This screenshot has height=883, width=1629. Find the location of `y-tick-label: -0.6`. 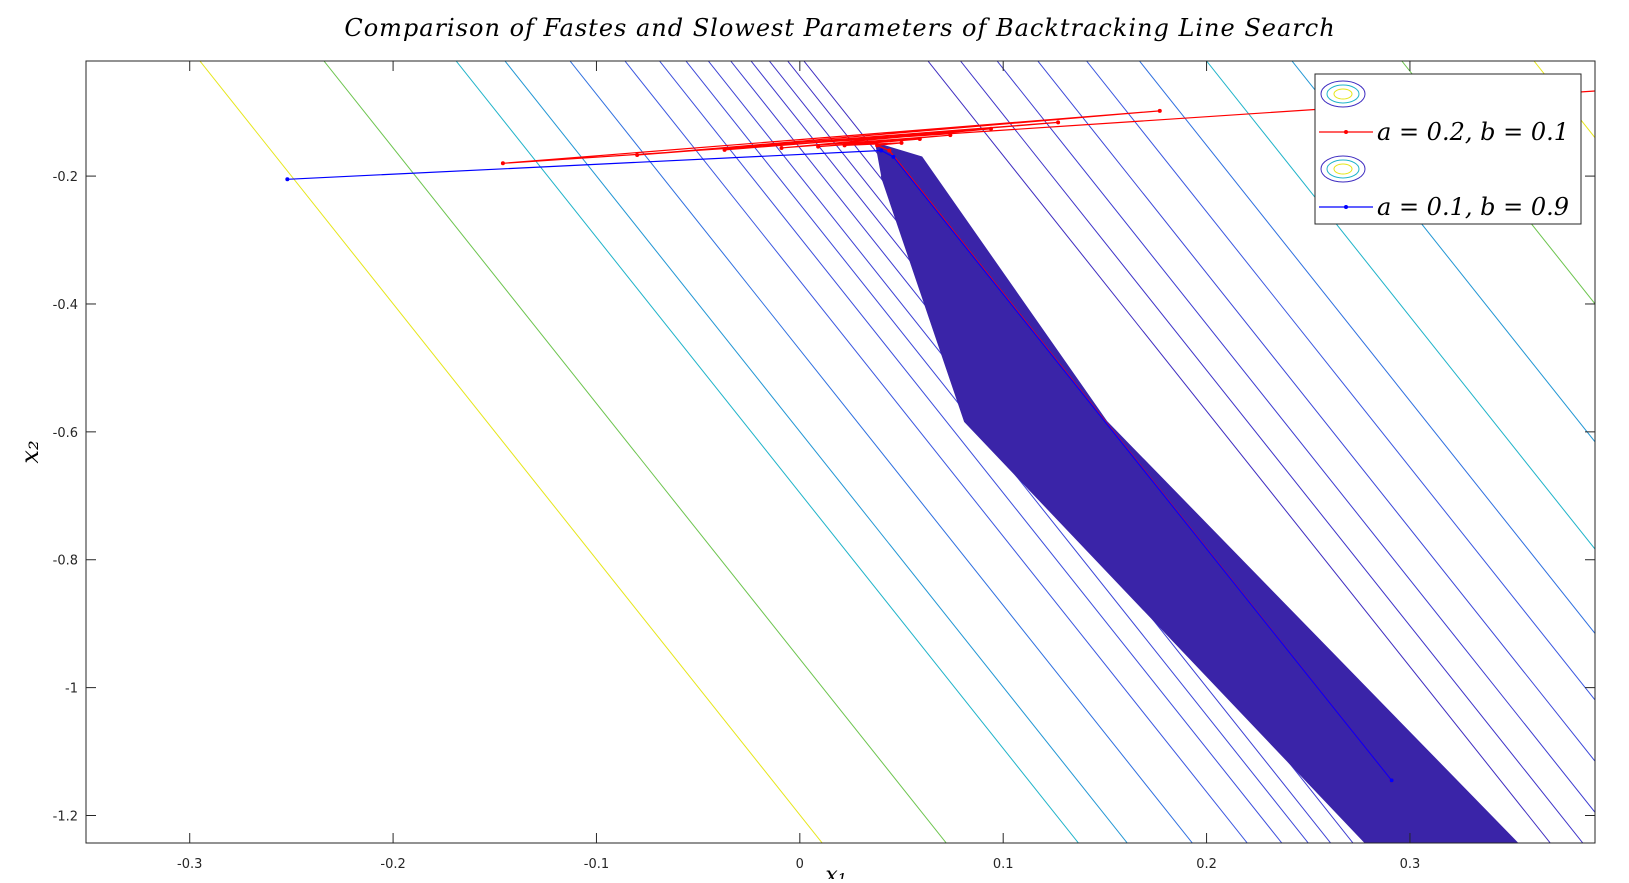

y-tick-label: -0.6 is located at coordinates (65, 433).